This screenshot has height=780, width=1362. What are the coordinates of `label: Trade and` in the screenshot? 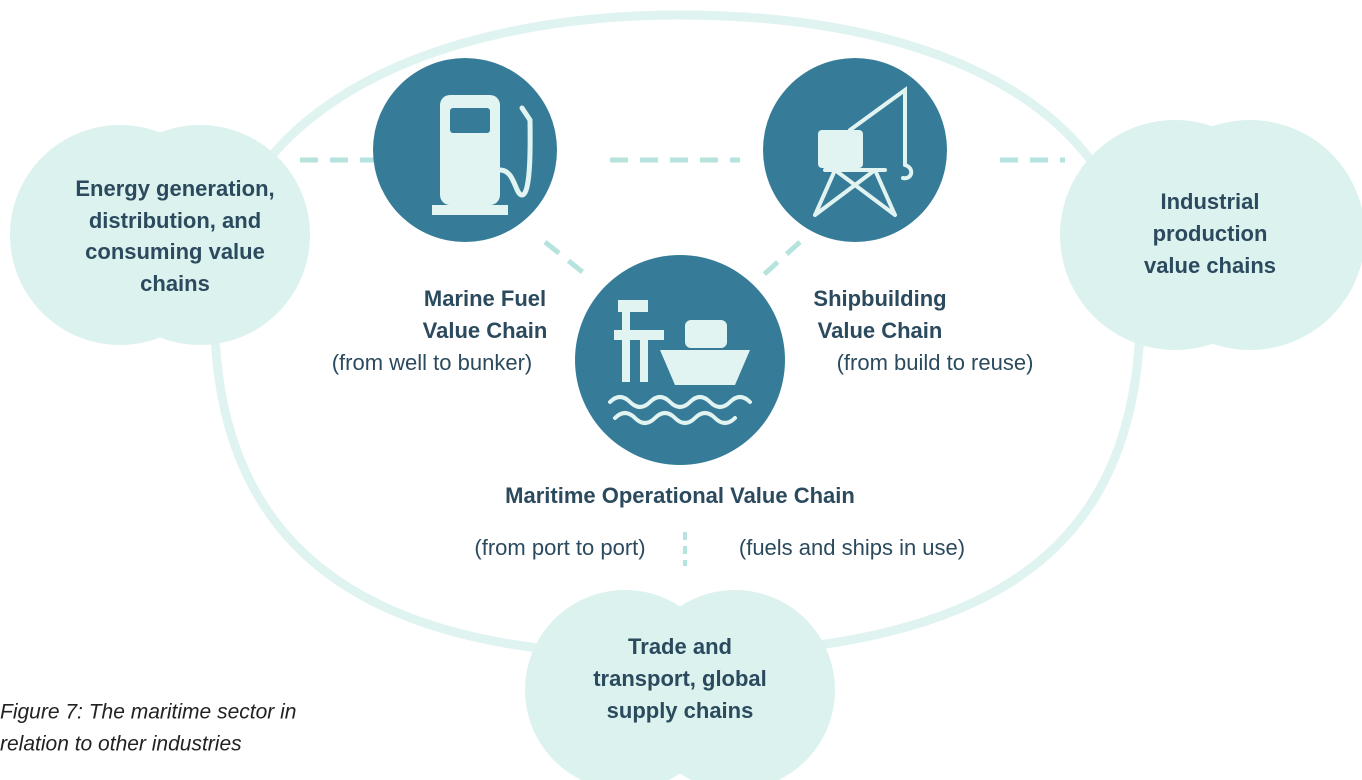 It's located at (680, 646).